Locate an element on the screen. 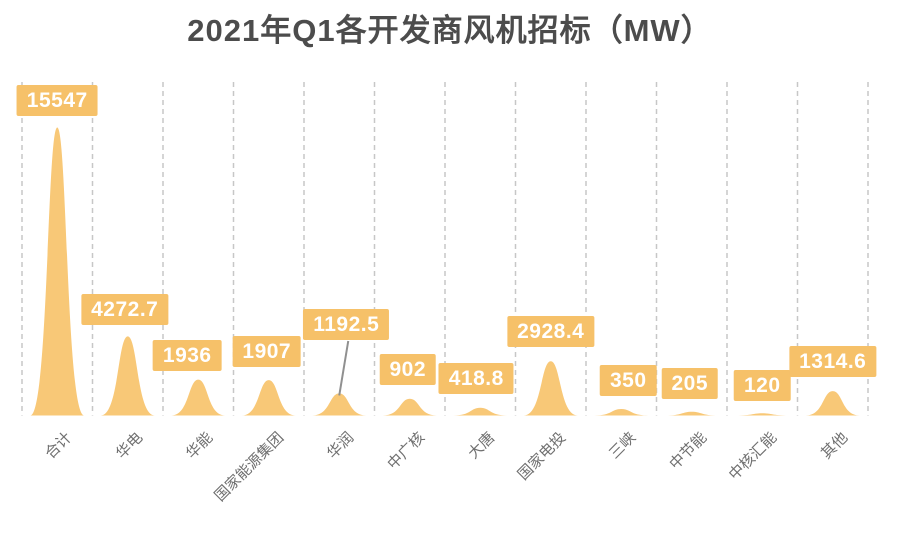  value-label: 418.8 is located at coordinates (476, 378).